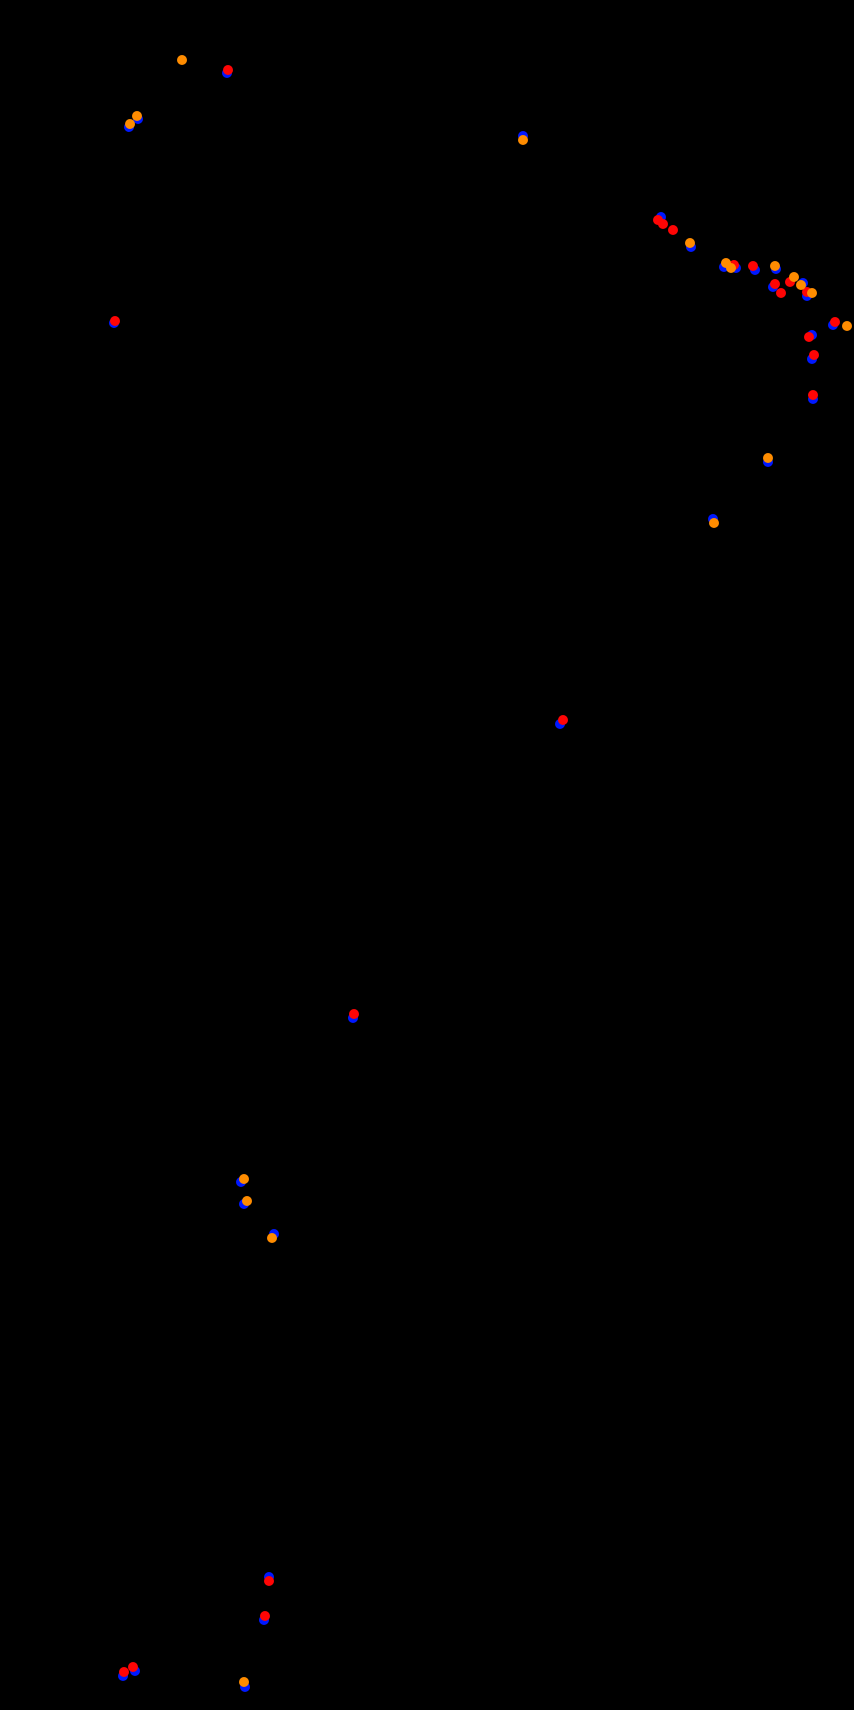 Image resolution: width=854 pixels, height=1710 pixels. I want to click on blue-scatter-point, so click(245, 1687).